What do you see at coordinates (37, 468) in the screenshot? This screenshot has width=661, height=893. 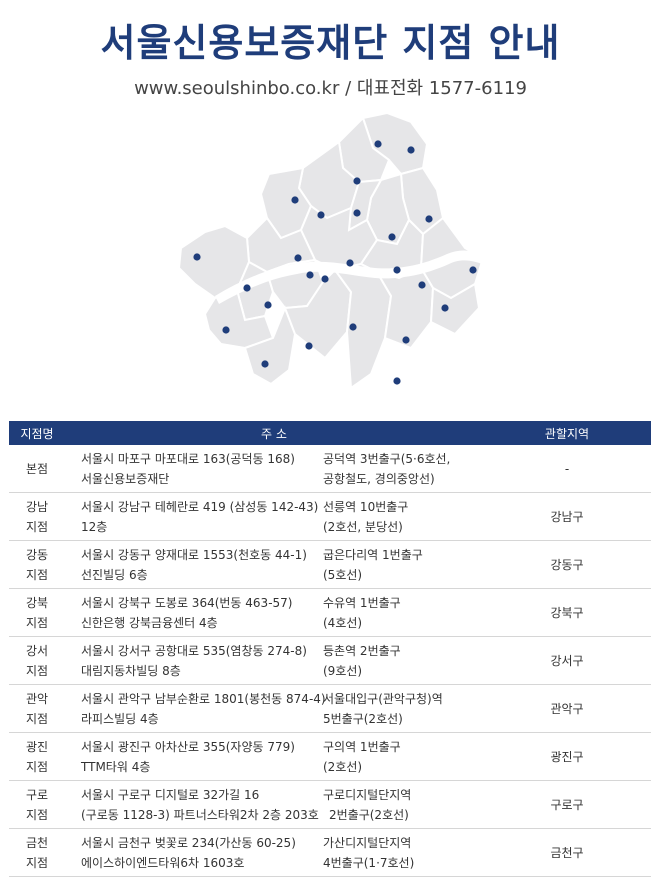 I see `branch-name-line1: 본점` at bounding box center [37, 468].